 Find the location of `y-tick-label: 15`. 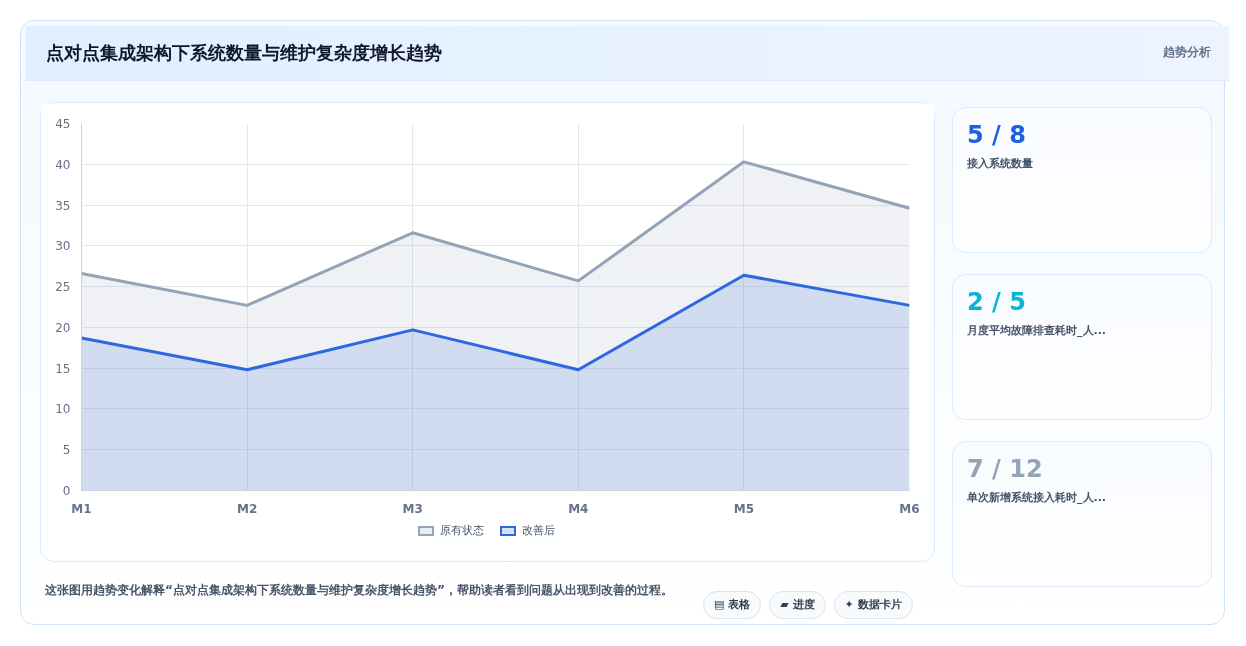

y-tick-label: 15 is located at coordinates (63, 368).